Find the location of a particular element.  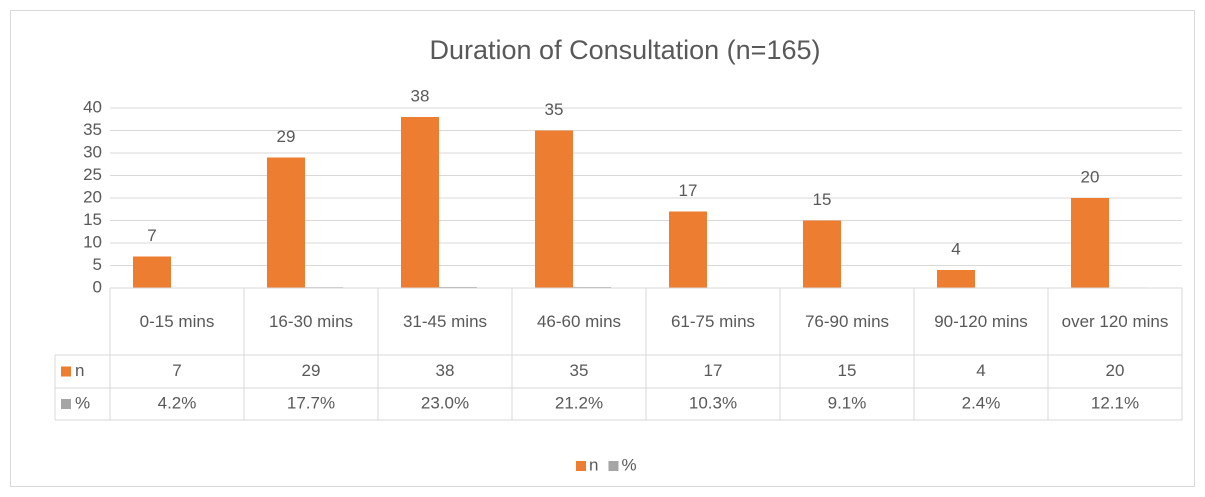

x-tick-label: 46-60 mins is located at coordinates (579, 321).